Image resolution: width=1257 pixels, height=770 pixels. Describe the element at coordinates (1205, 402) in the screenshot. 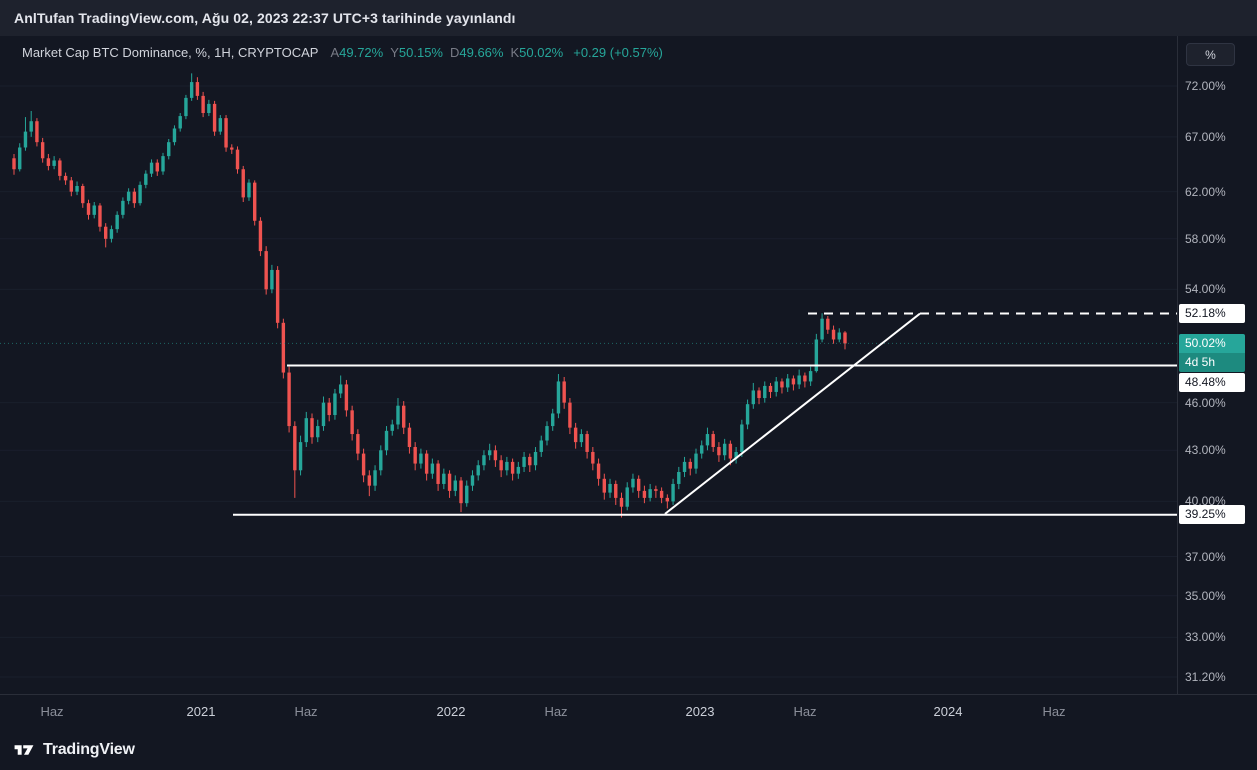

I see `price-tick-label: 46.00%` at that location.